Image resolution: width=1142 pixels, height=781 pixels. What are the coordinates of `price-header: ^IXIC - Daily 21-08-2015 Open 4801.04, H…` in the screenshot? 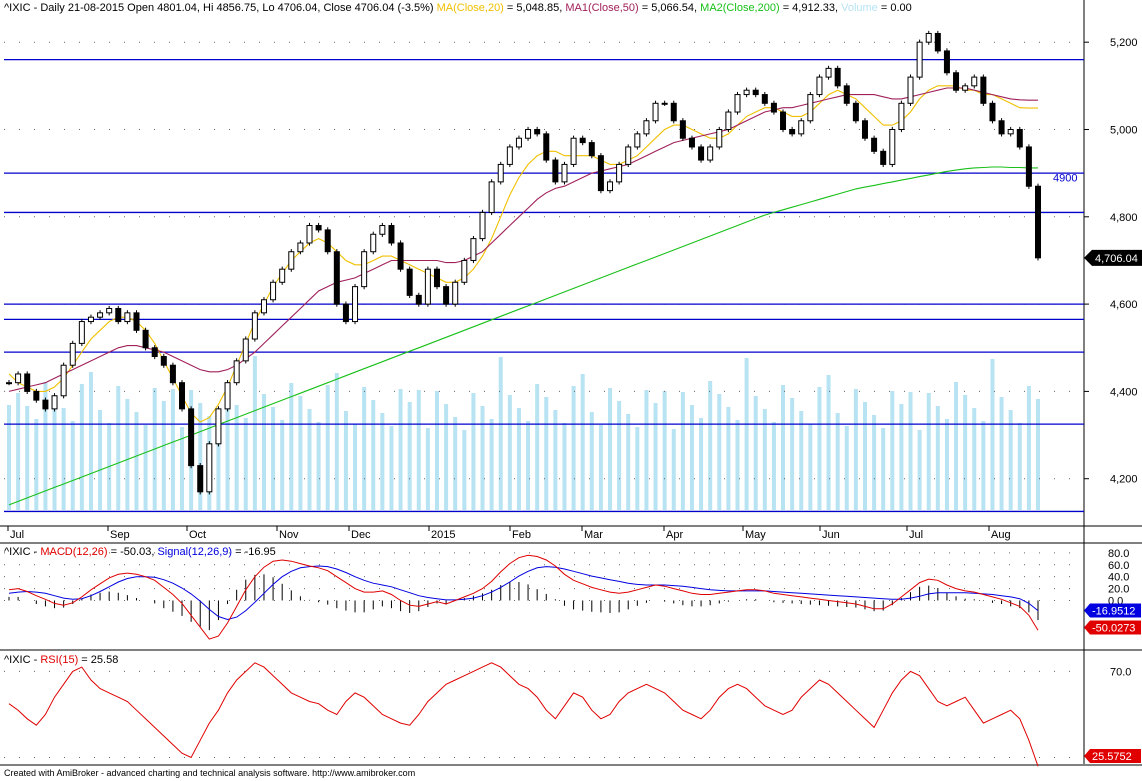 It's located at (458, 8).